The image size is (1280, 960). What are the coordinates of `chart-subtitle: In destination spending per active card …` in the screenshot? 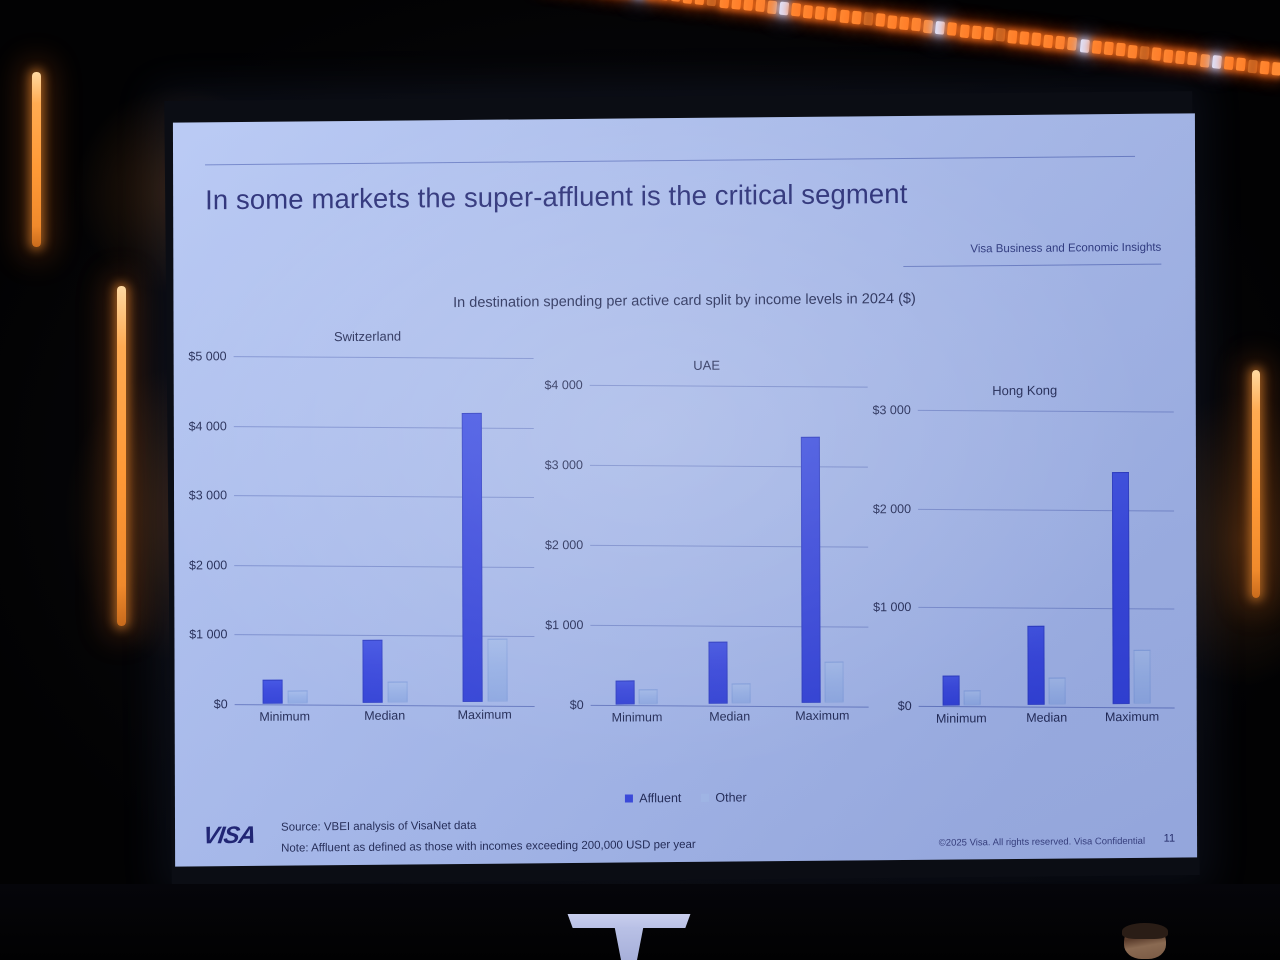 It's located at (684, 301).